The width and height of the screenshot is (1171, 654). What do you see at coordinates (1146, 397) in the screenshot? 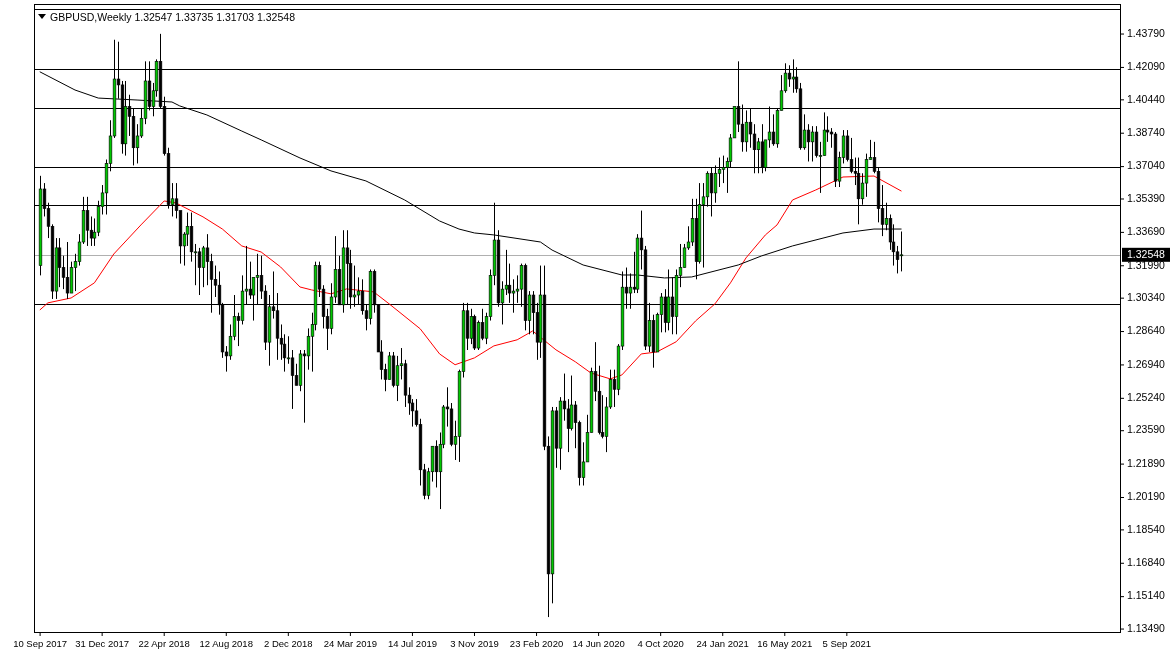
I see `y-tick-label: 1.25240` at bounding box center [1146, 397].